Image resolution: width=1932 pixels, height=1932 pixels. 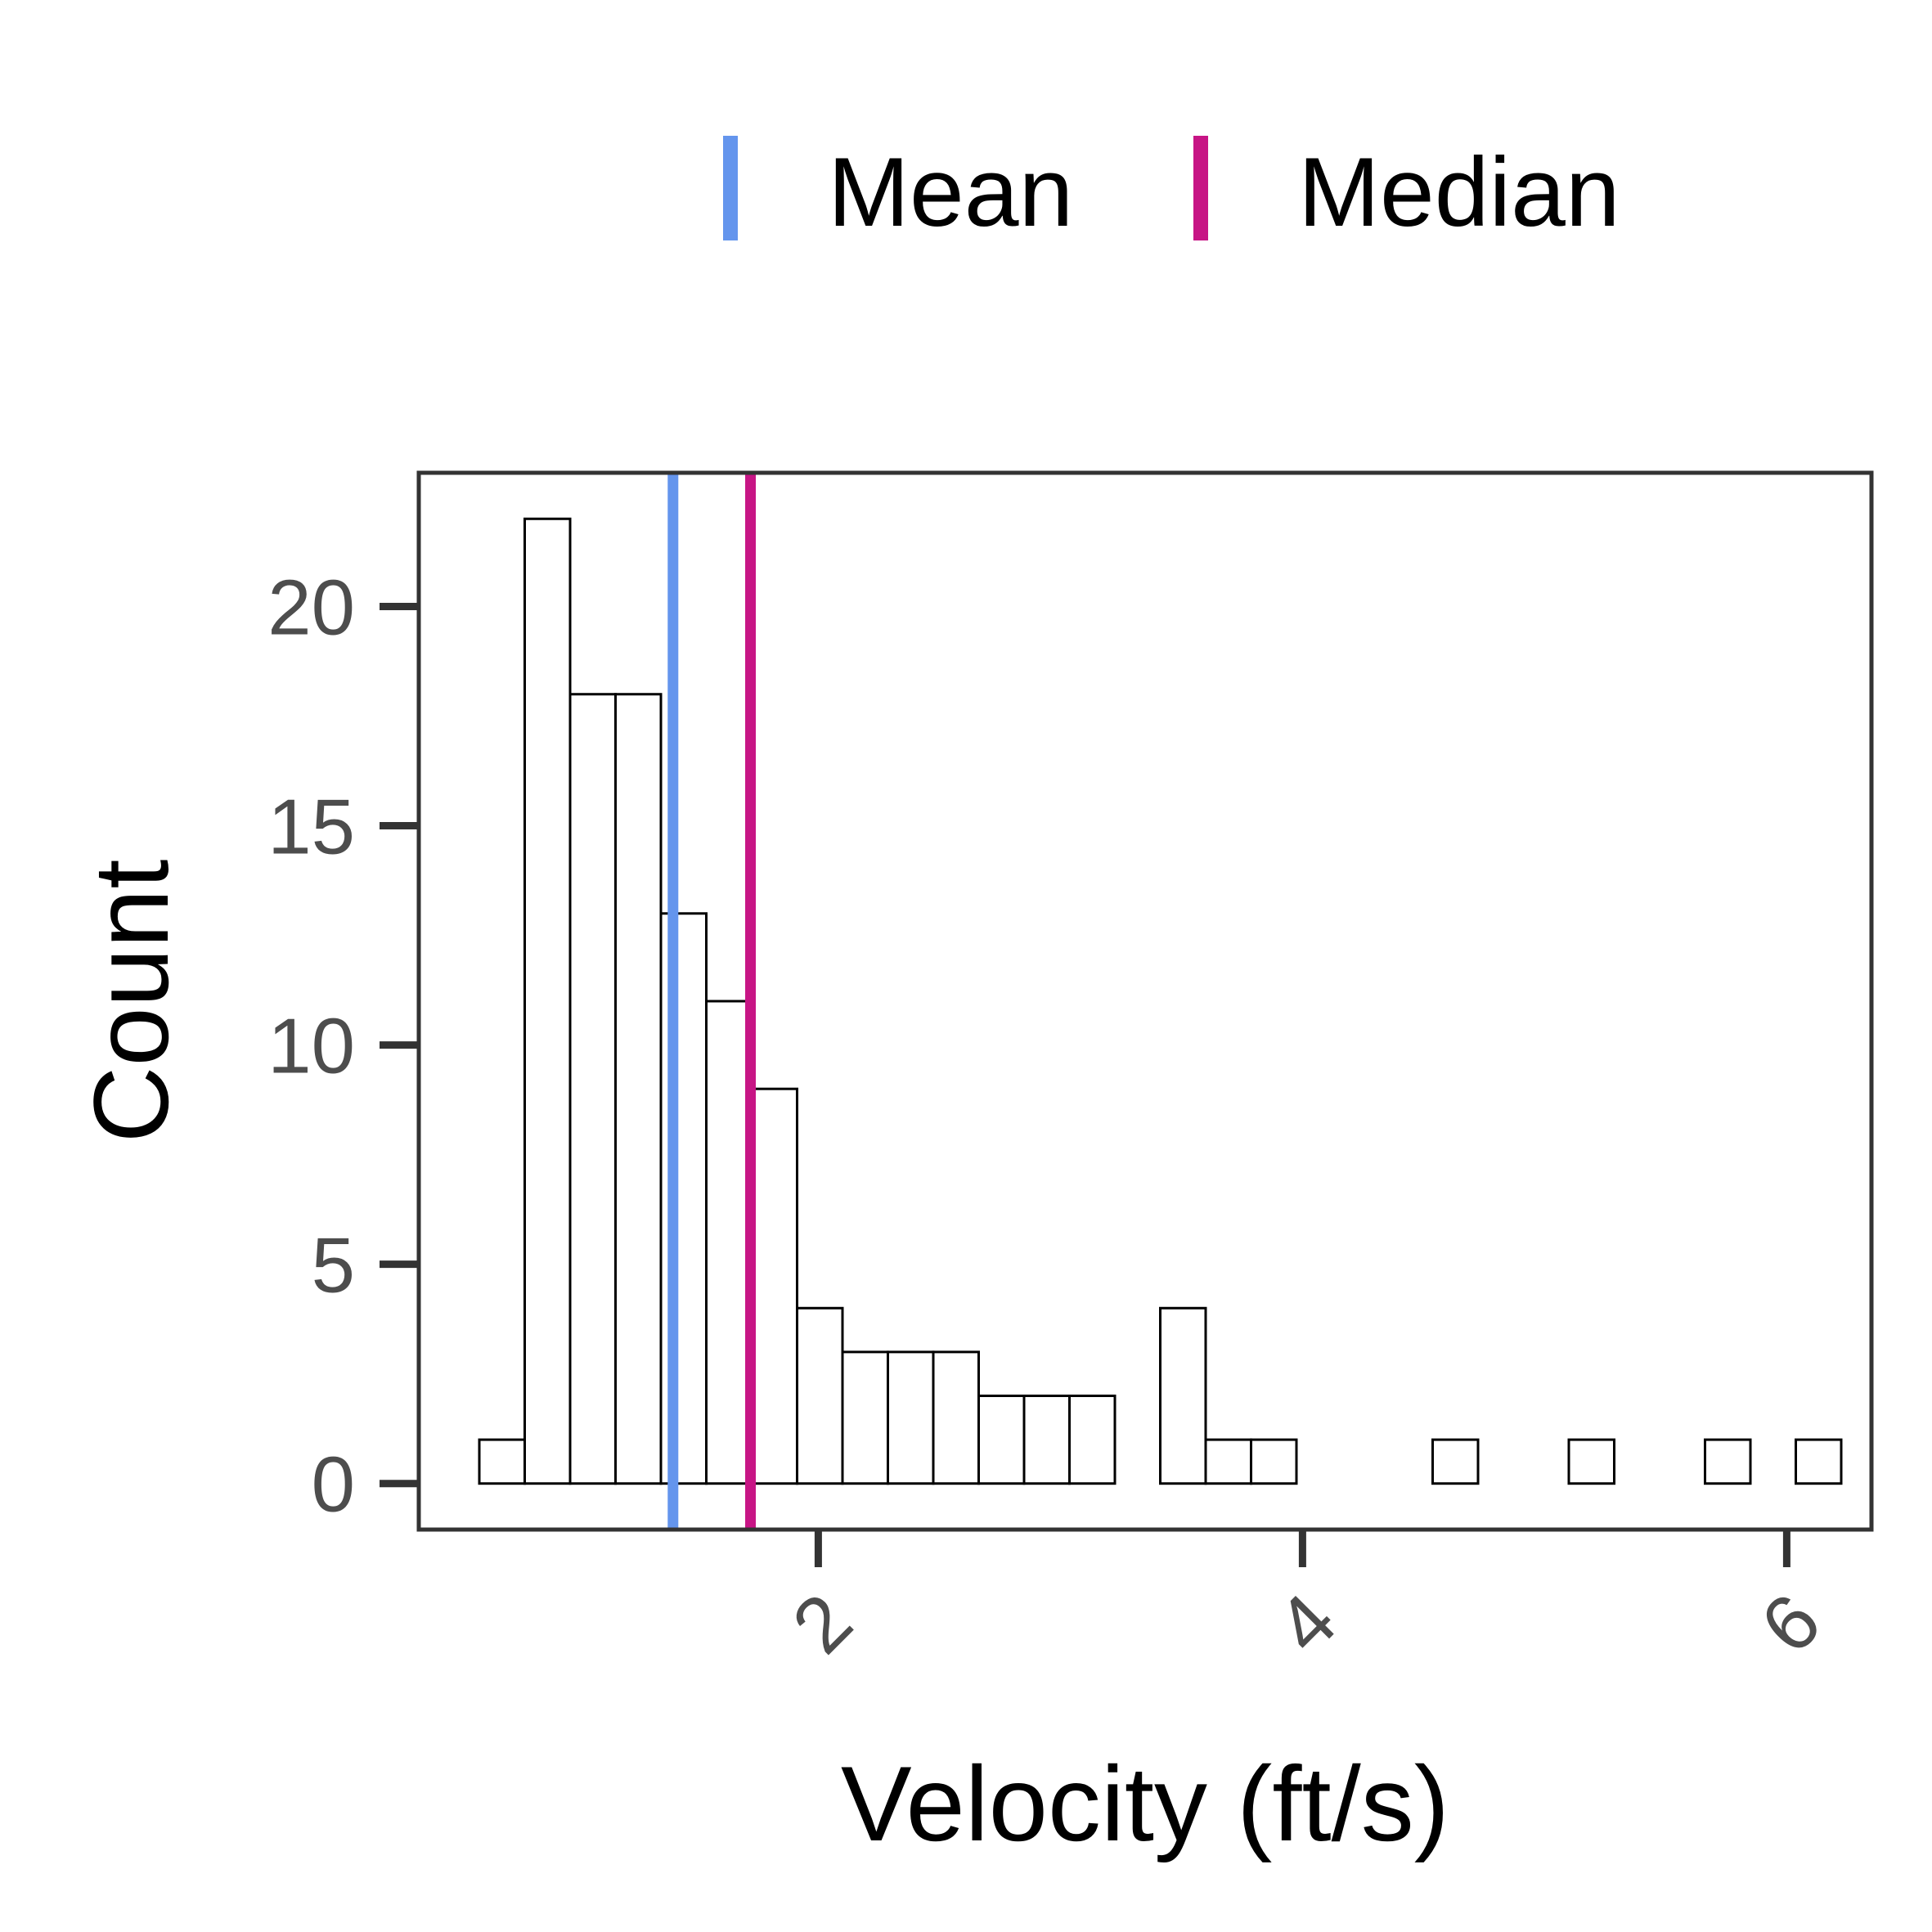 What do you see at coordinates (823, 1623) in the screenshot?
I see `x-tick-label: 2` at bounding box center [823, 1623].